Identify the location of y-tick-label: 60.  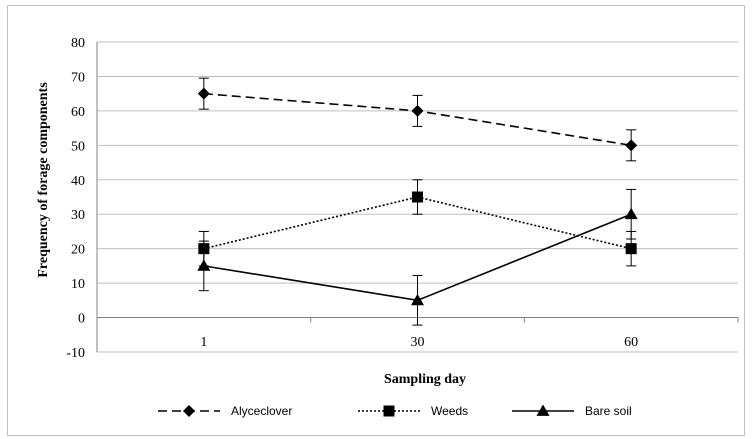
(78, 112).